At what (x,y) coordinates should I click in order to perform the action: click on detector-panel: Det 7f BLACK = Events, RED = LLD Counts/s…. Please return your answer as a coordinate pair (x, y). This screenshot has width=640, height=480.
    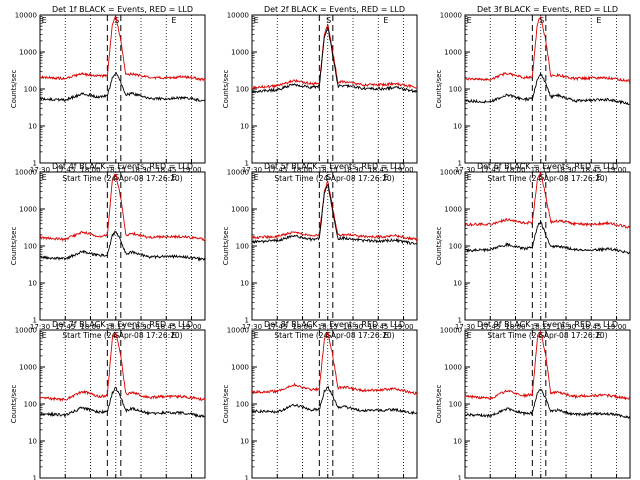
    Looking at the image, I should click on (108, 400).